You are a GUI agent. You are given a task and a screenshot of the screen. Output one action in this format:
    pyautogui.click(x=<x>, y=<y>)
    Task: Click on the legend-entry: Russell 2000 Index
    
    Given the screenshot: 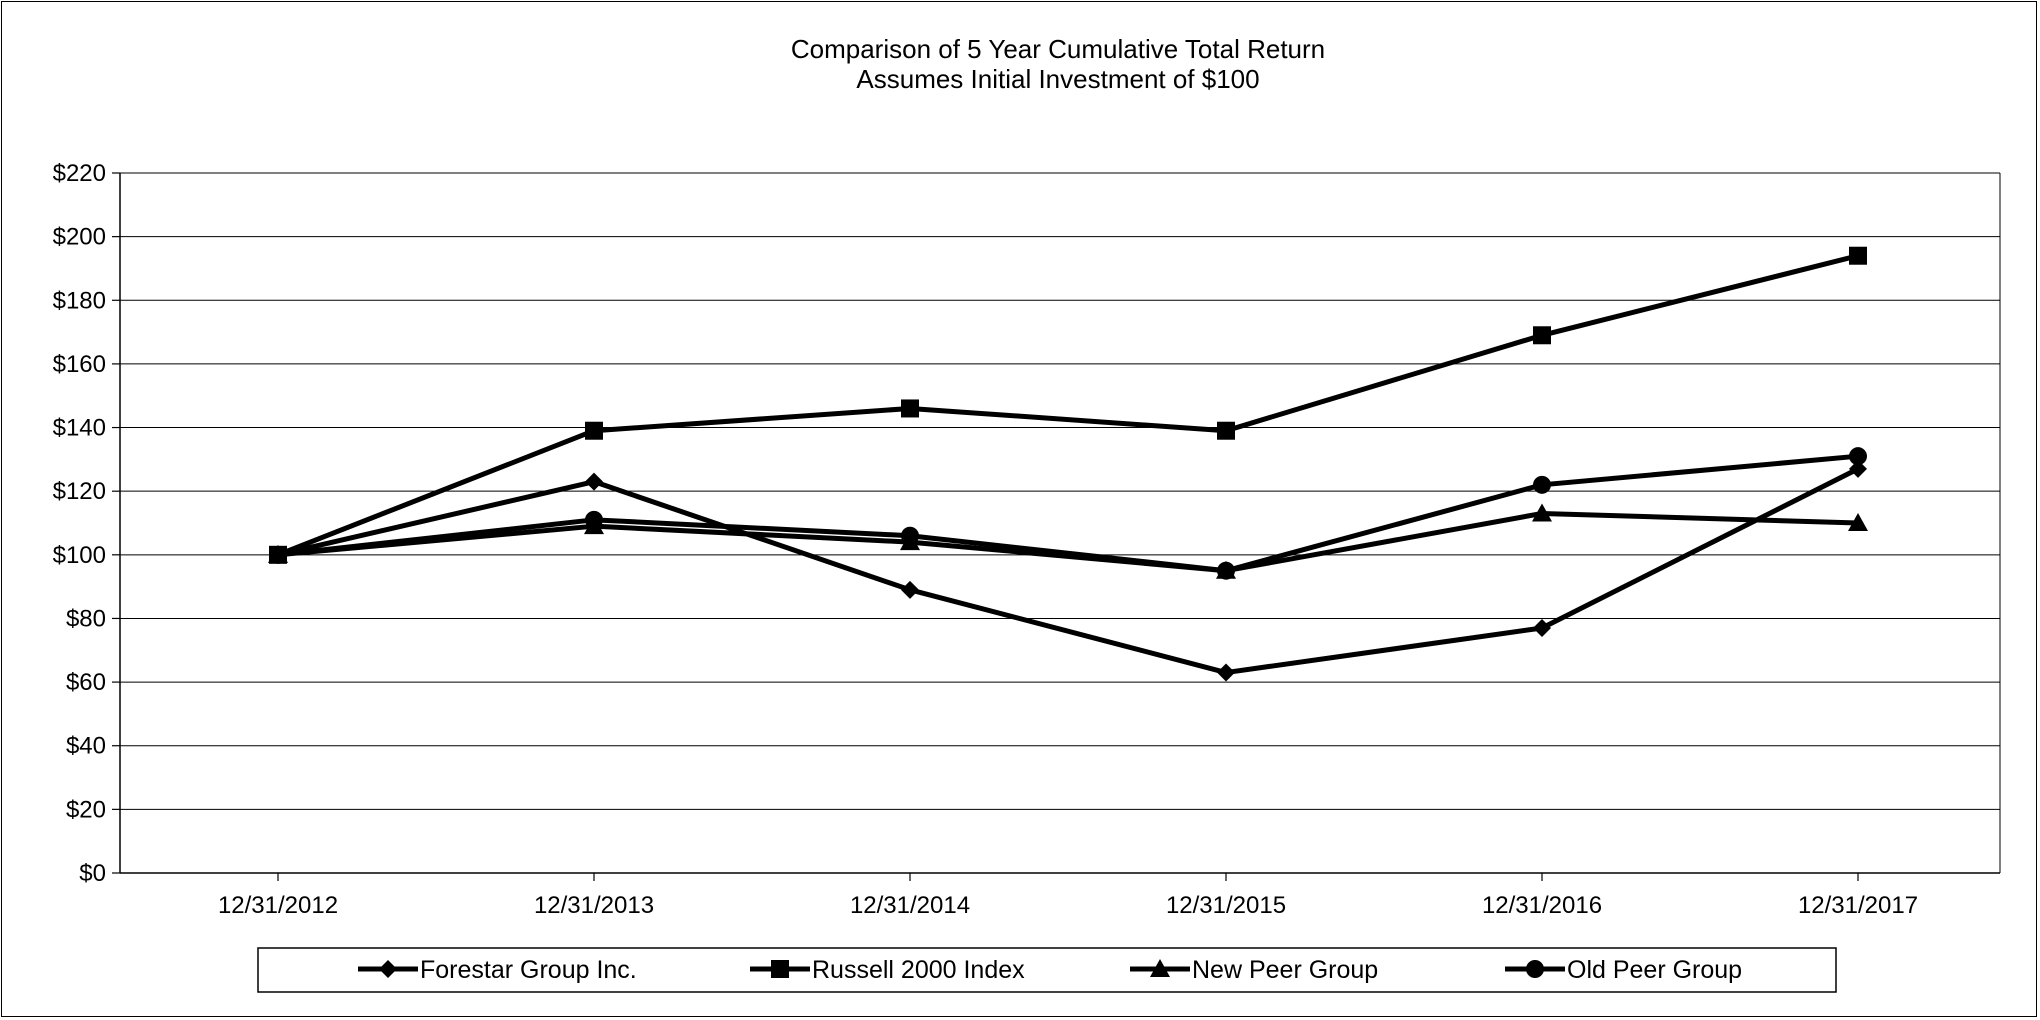 What is the action you would take?
    pyautogui.click(x=887, y=970)
    